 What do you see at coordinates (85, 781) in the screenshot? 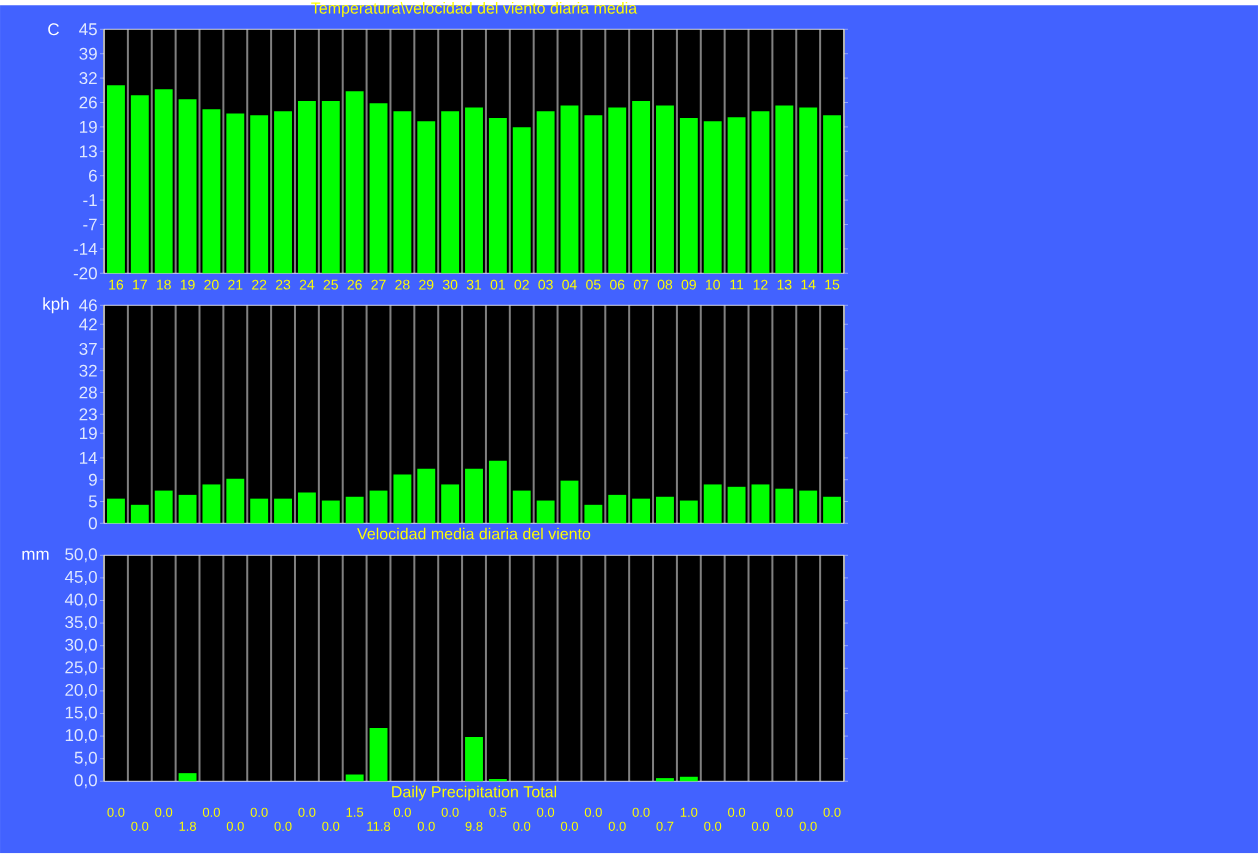
I see `y-tick-label: 0,0` at bounding box center [85, 781].